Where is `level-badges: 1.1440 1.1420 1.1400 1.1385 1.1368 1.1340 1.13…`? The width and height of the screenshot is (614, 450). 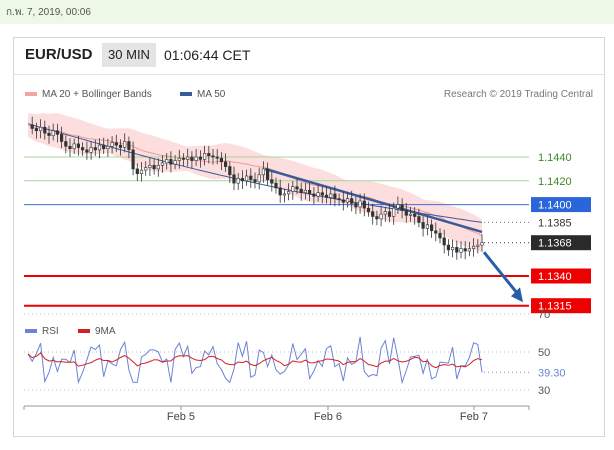 level-badges: 1.1440 1.1420 1.1400 1.1385 1.1368 1.1340 1.13… is located at coordinates (561, 231).